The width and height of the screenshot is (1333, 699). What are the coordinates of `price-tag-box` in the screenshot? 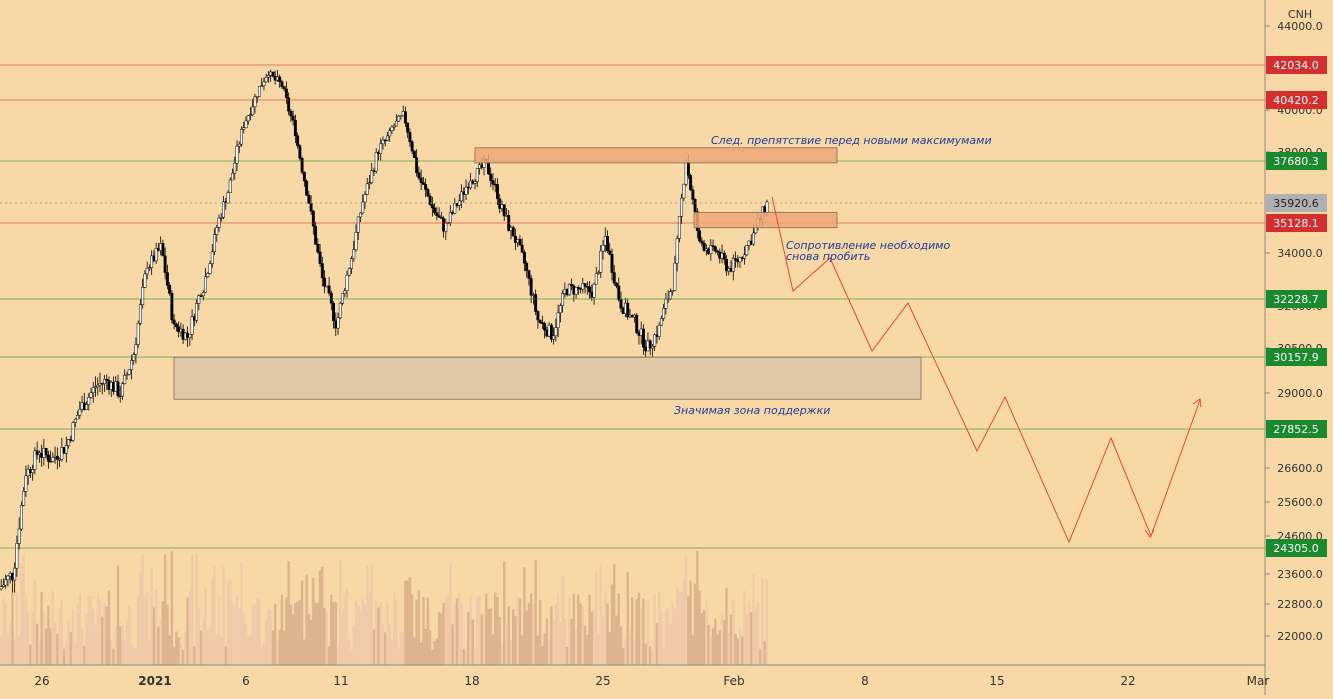 It's located at (1296, 548).